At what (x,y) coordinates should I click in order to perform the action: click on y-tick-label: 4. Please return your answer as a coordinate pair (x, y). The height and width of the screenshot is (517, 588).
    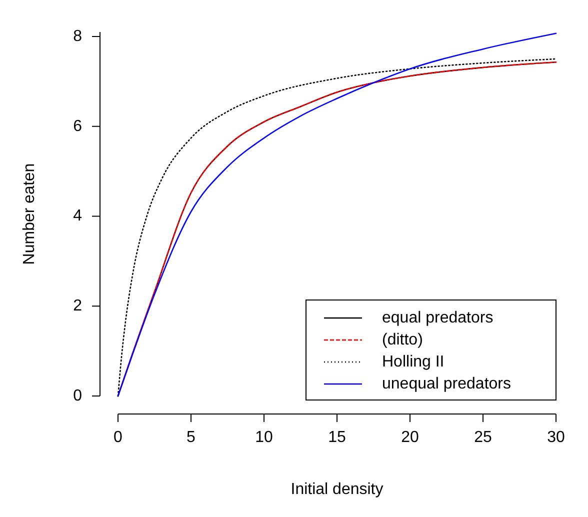
    Looking at the image, I should click on (77, 216).